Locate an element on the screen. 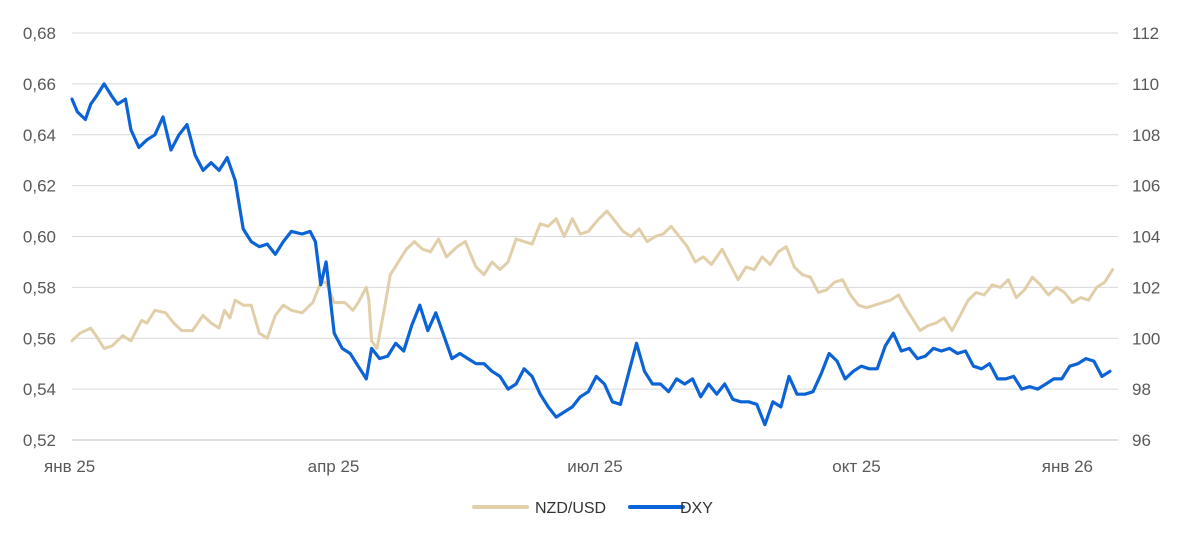 The width and height of the screenshot is (1200, 544). left-axis-ticks: 0,52 0,54 0,56 0,58 0,60 0,62 0,64 0,66 0,68 is located at coordinates (39, 237).